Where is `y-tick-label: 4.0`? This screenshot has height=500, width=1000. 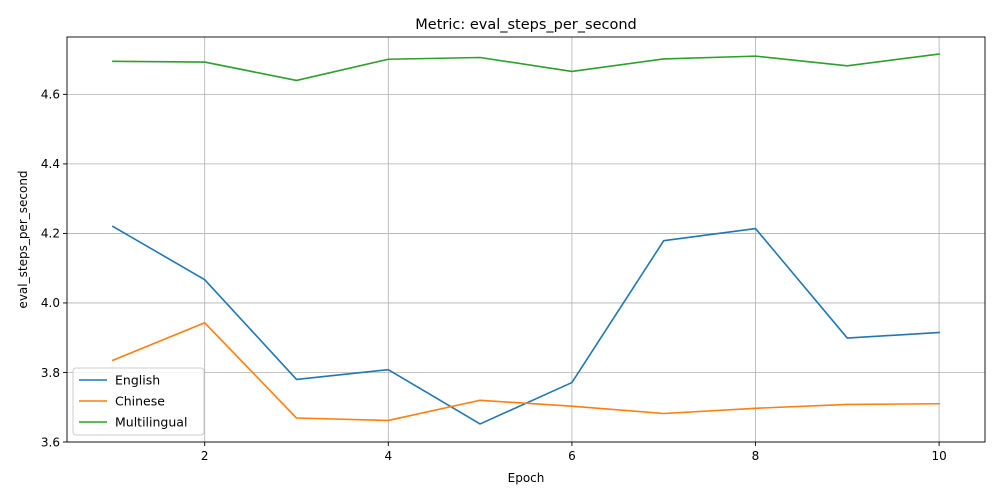 y-tick-label: 4.0 is located at coordinates (50, 303).